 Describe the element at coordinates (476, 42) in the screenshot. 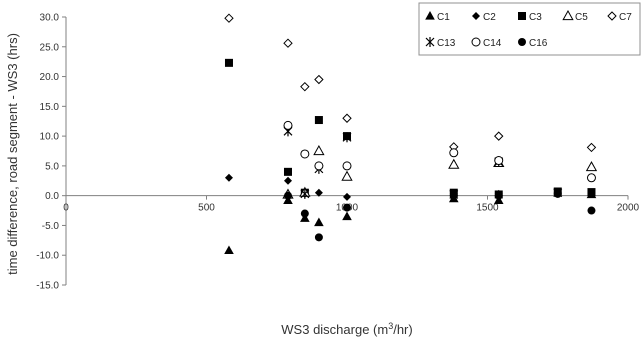

I see `legend-marker-c14` at that location.